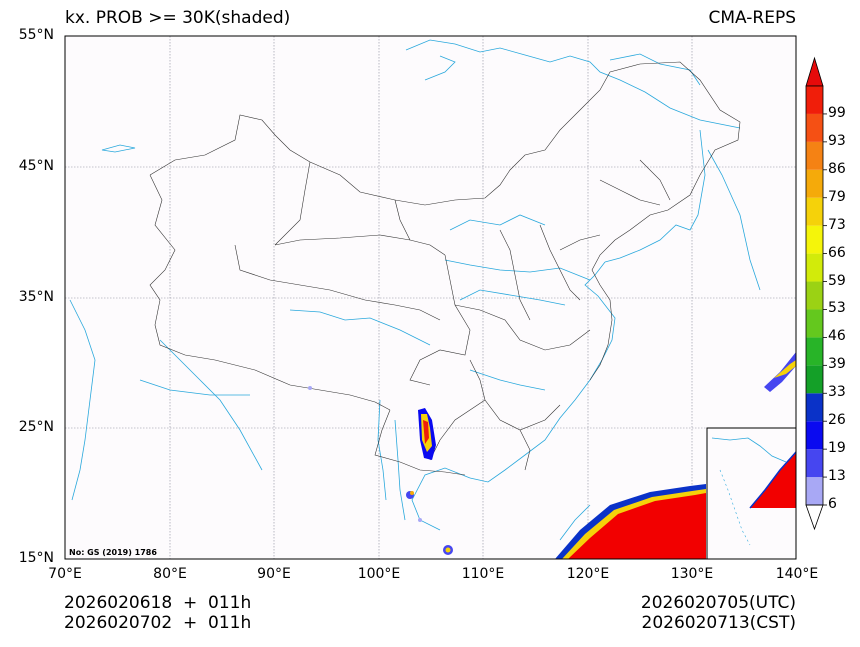 This screenshot has width=860, height=647. I want to click on colorbar-extend-max, so click(814, 71).